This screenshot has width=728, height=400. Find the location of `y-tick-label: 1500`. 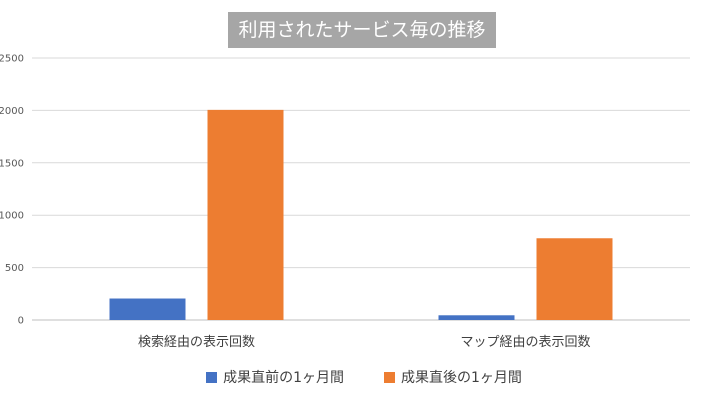

y-tick-label: 1500 is located at coordinates (12, 163).